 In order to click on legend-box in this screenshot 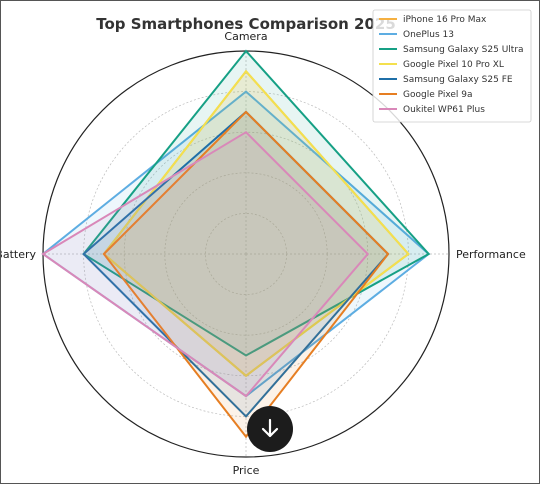, I will do `click(452, 66)`.